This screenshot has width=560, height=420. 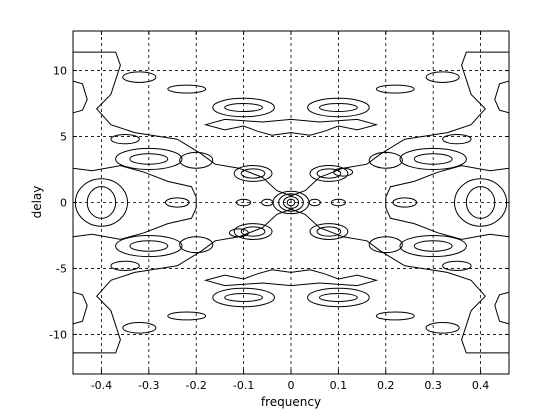 I want to click on y-tick-label: 5, so click(x=63, y=137).